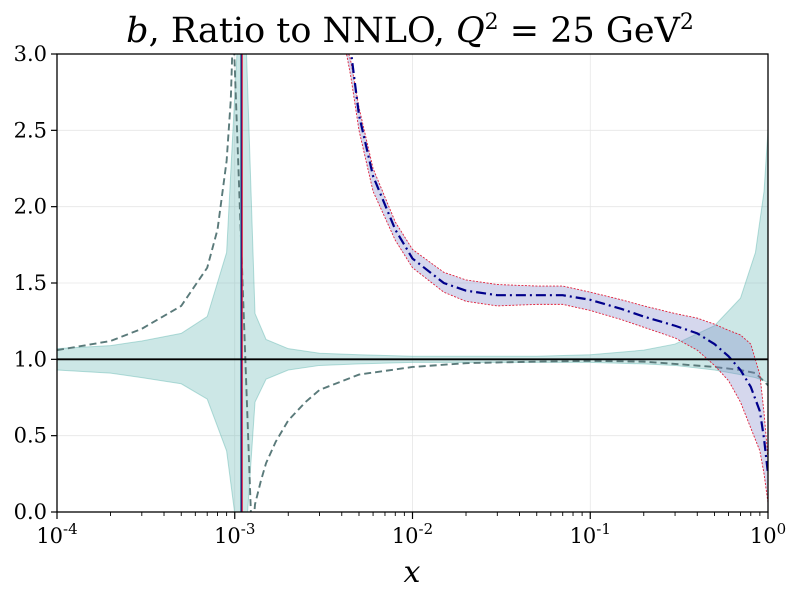  I want to click on y-tick-label-0: 0.0, so click(30, 512).